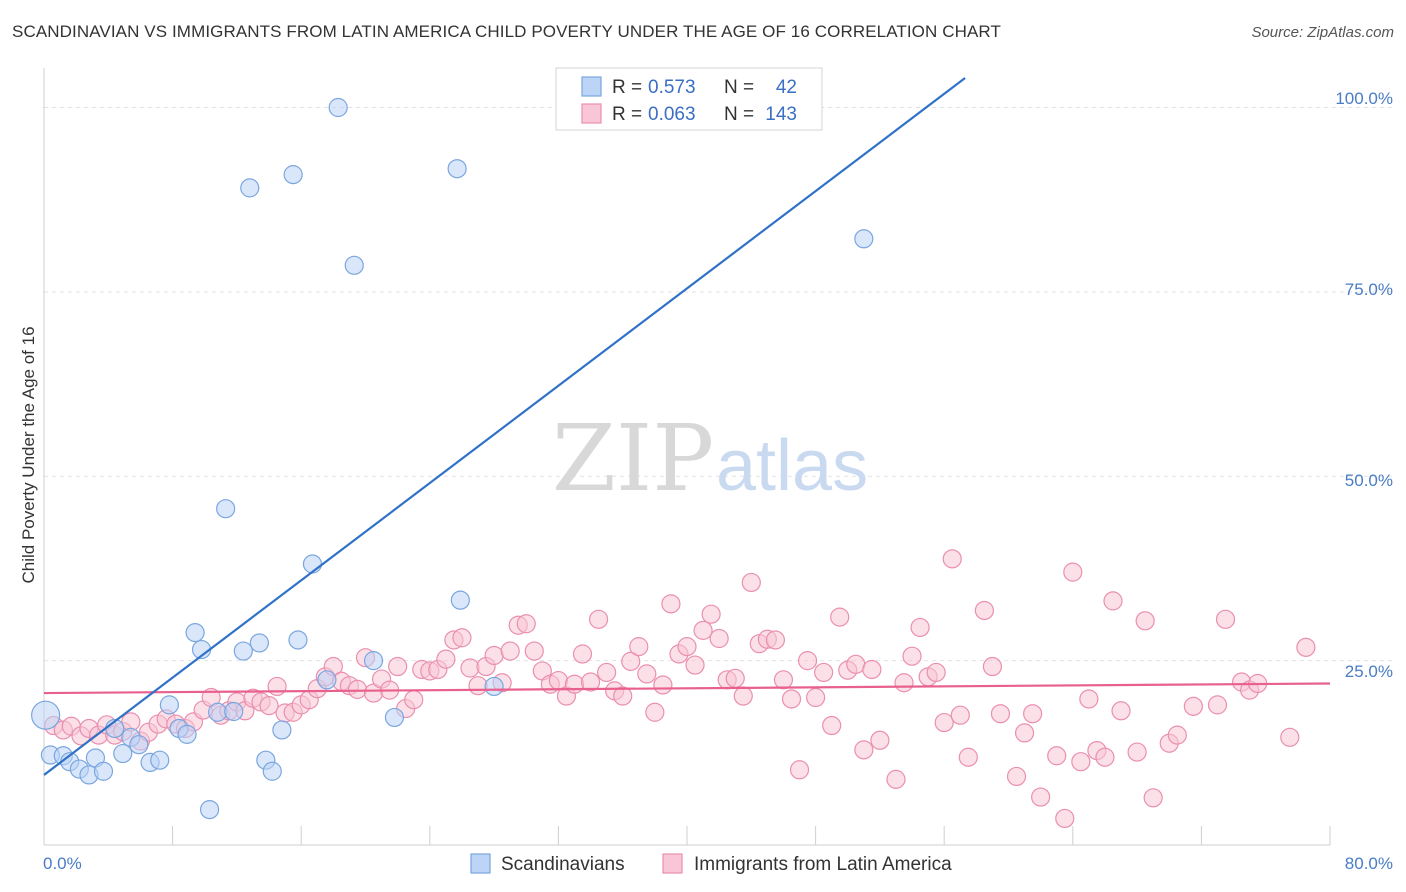 This screenshot has height=892, width=1406. I want to click on stats-legend: R = 0.573 N = 42 R = 0.063 N = 143, so click(689, 99).